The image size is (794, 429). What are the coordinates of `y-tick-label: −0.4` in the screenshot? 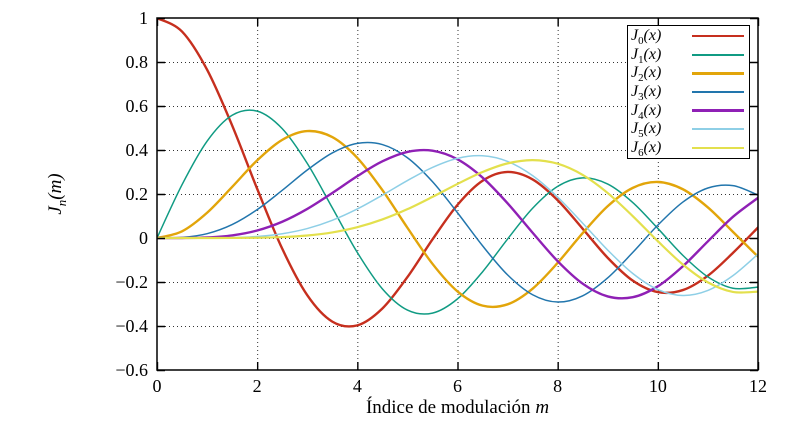 It's located at (131, 326).